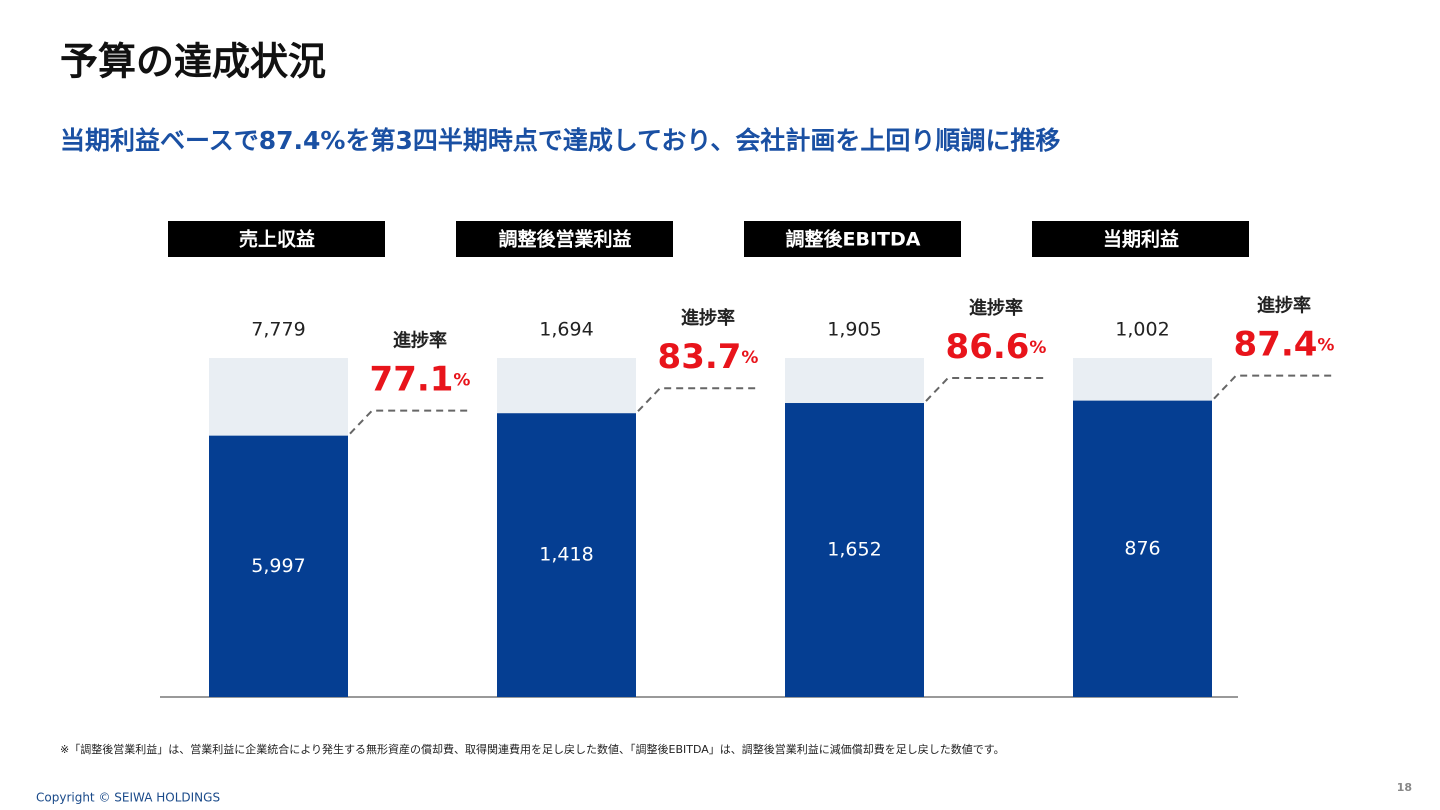 This screenshot has width=1440, height=810. I want to click on rate-value: 87.4%, so click(1284, 344).